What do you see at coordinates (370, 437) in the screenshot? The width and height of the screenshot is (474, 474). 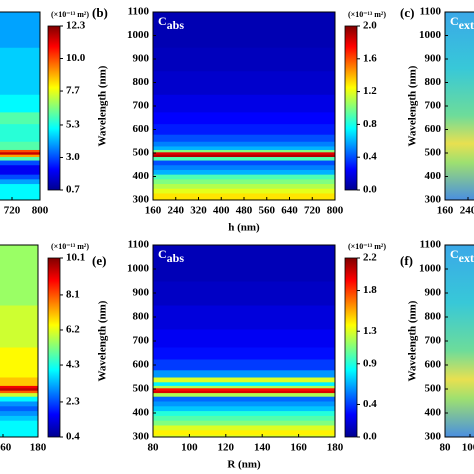 I see `colorbar-tick-label: 0.0` at bounding box center [370, 437].